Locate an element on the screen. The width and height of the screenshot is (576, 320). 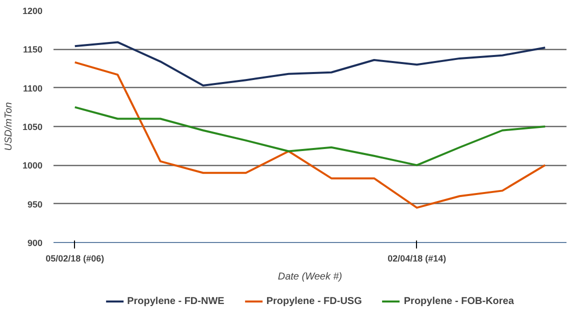
x-axis-title: Date (Week #) is located at coordinates (310, 277).